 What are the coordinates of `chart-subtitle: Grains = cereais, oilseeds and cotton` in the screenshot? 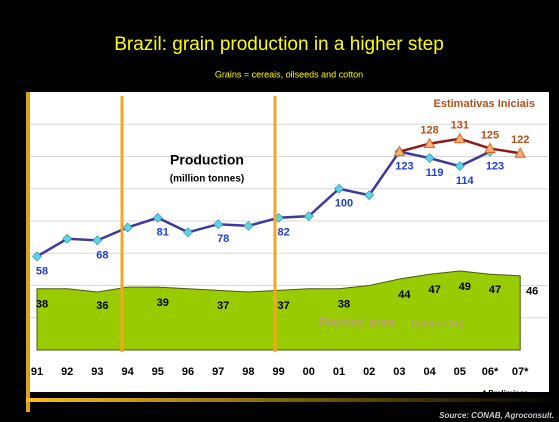 It's located at (289, 74).